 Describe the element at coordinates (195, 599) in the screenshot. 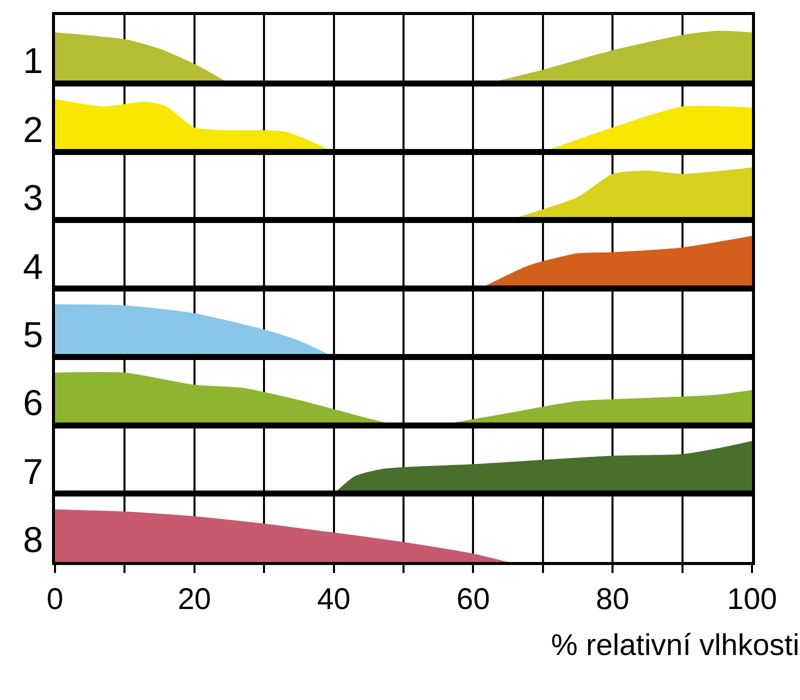

I see `x-tick-label: 20` at that location.